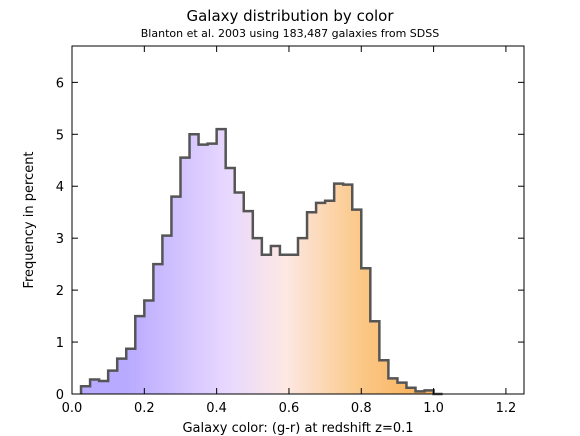  What do you see at coordinates (29, 219) in the screenshot?
I see `y-axis-label: Frequency in percent` at bounding box center [29, 219].